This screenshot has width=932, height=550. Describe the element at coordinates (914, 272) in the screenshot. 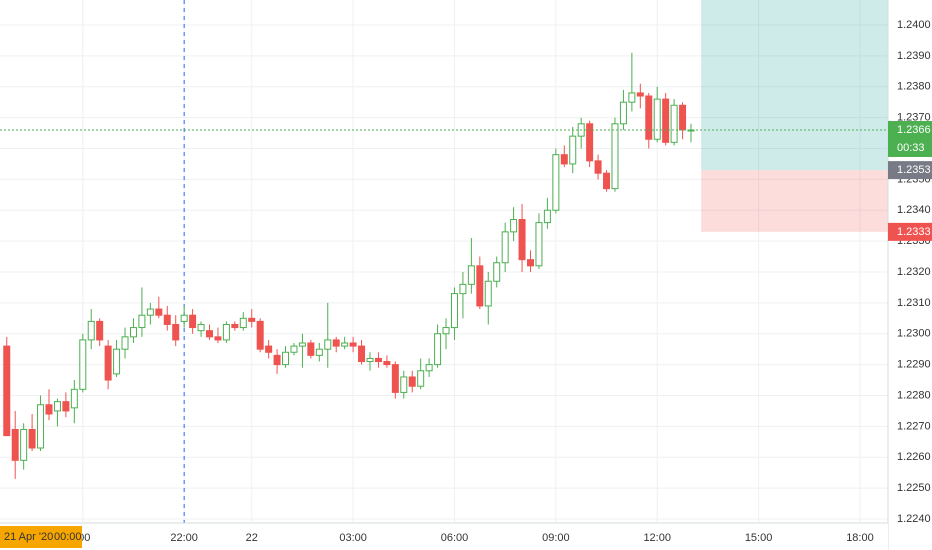

I see `y-tick-label: 1.2320` at that location.